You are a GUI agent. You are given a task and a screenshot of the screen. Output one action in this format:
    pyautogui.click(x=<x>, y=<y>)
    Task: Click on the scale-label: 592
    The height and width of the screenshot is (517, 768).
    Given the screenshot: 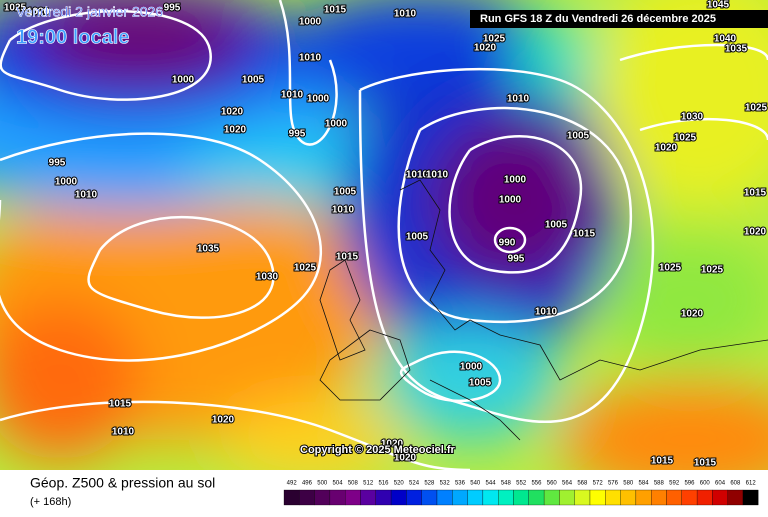 What is the action you would take?
    pyautogui.click(x=674, y=484)
    